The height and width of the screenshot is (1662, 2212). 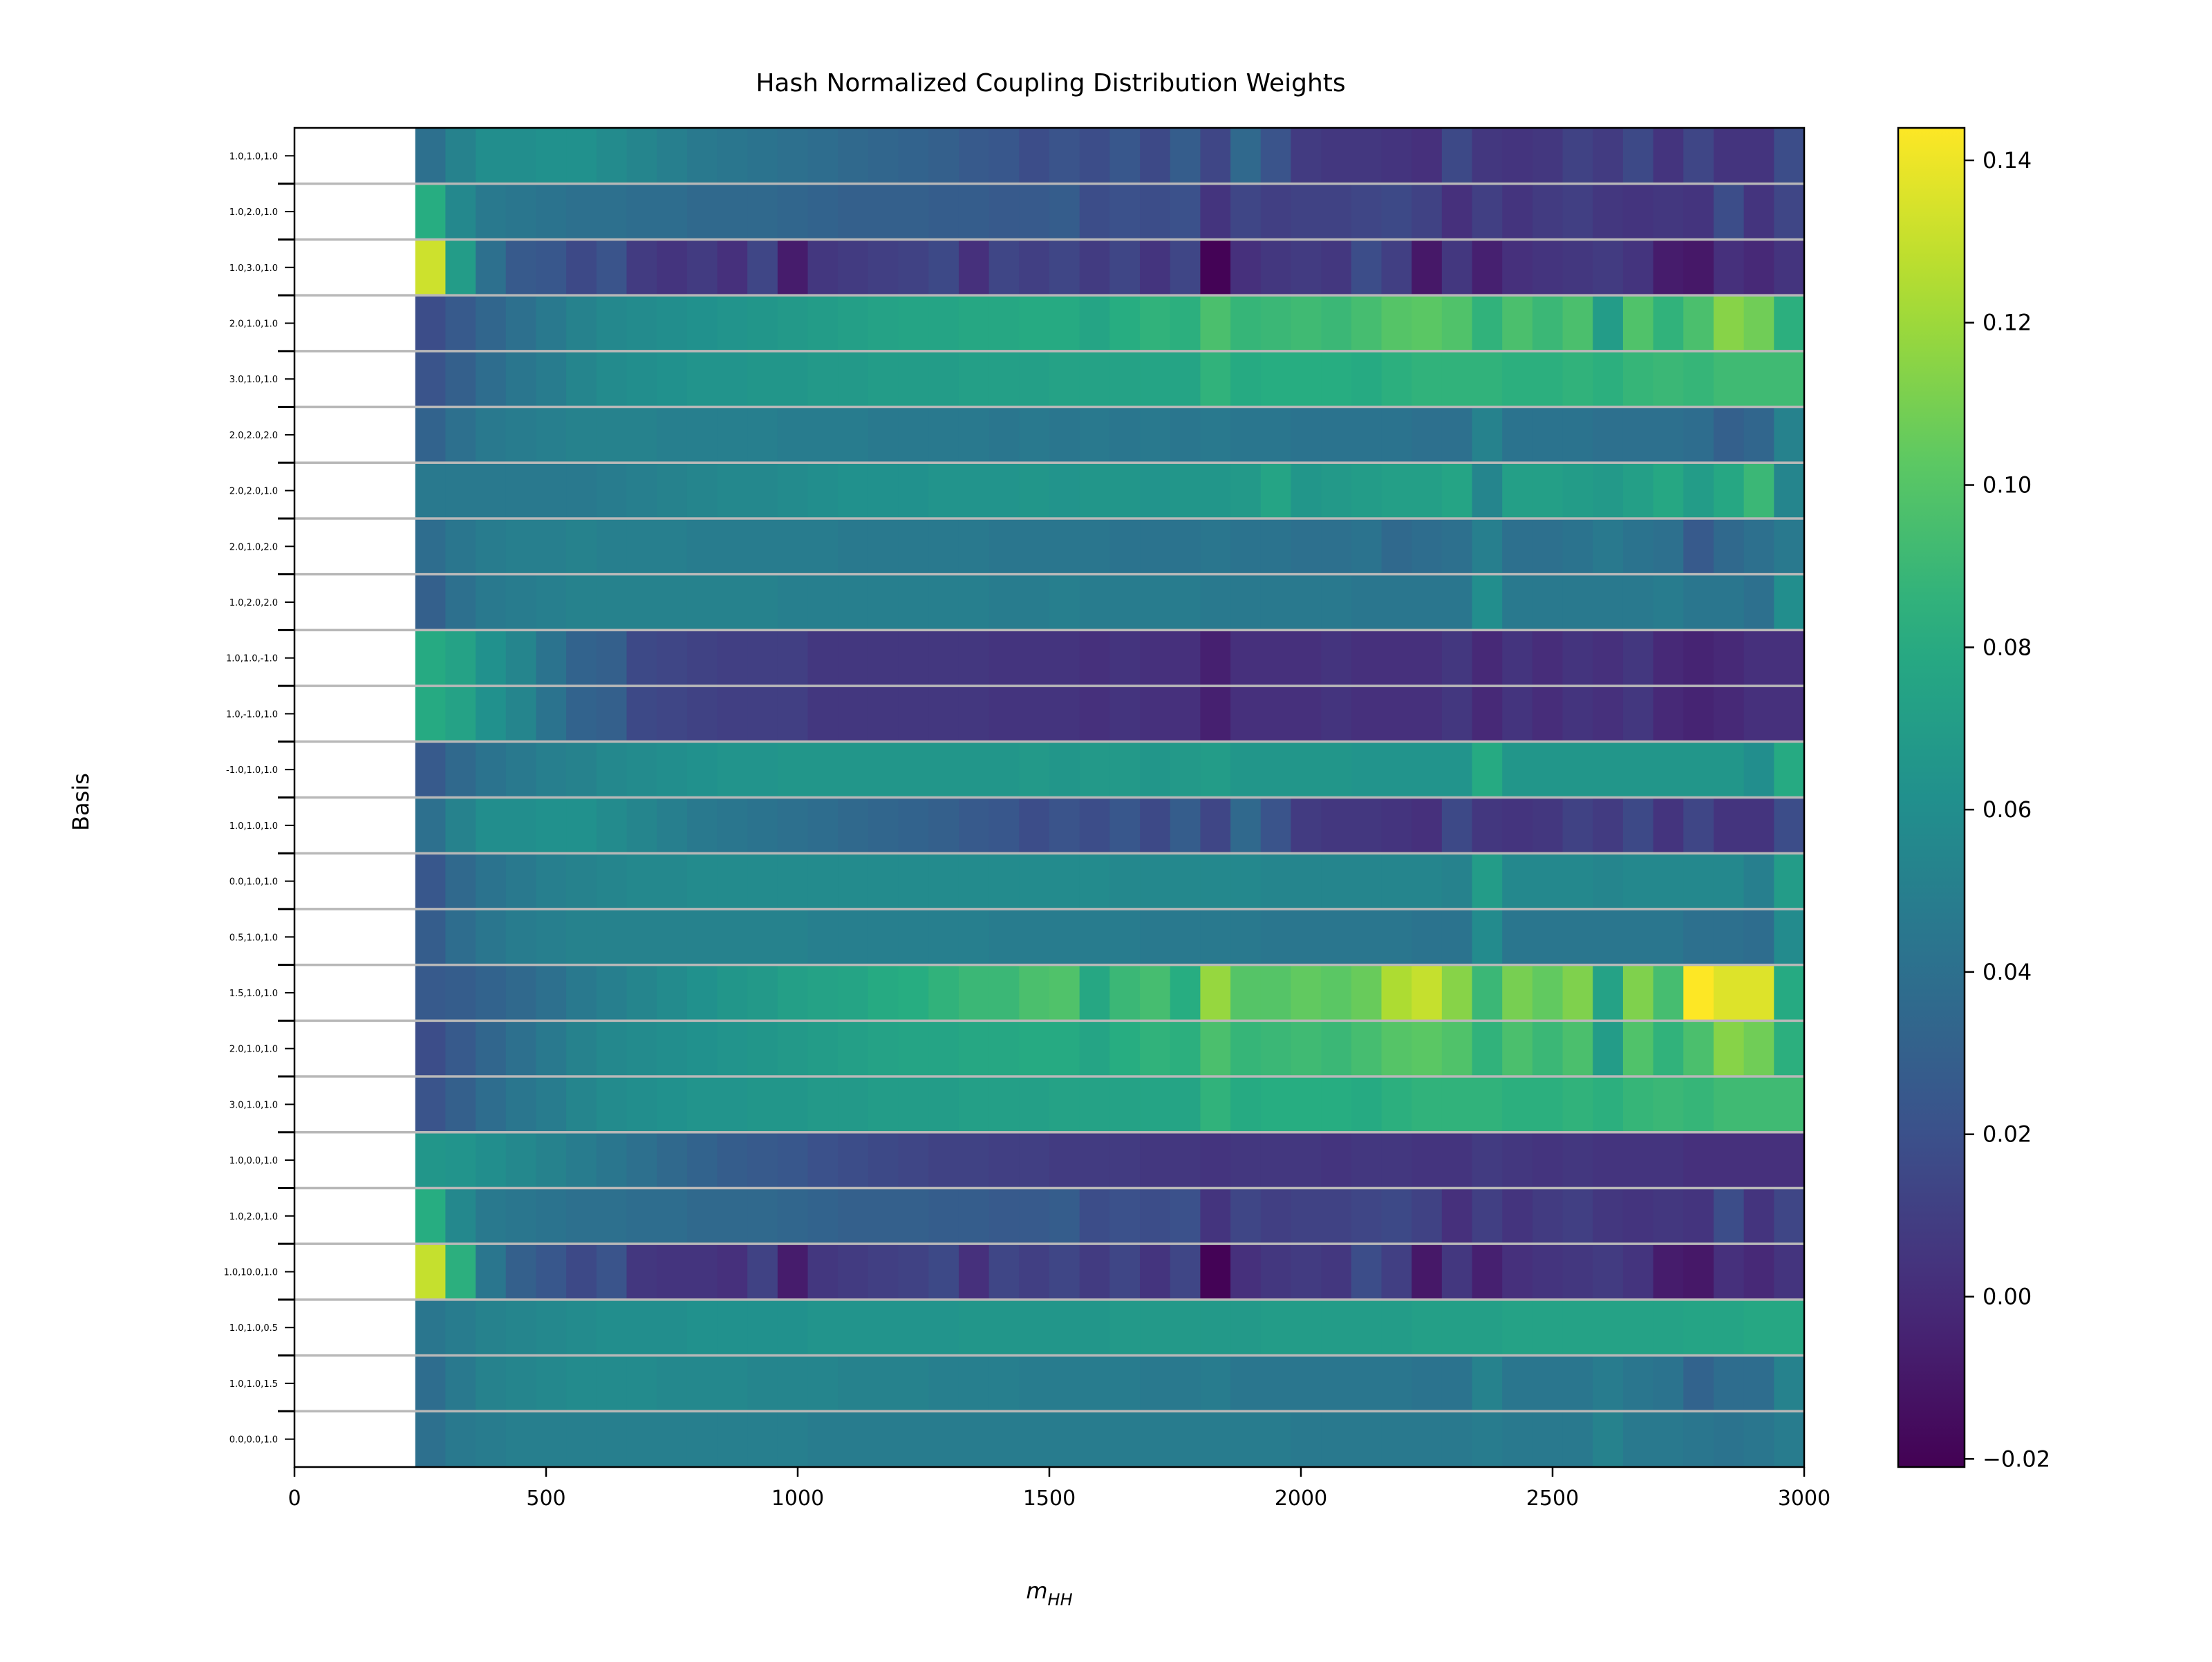 I want to click on y-tick-label: 1.0,1.0,1.0, so click(x=253, y=157).